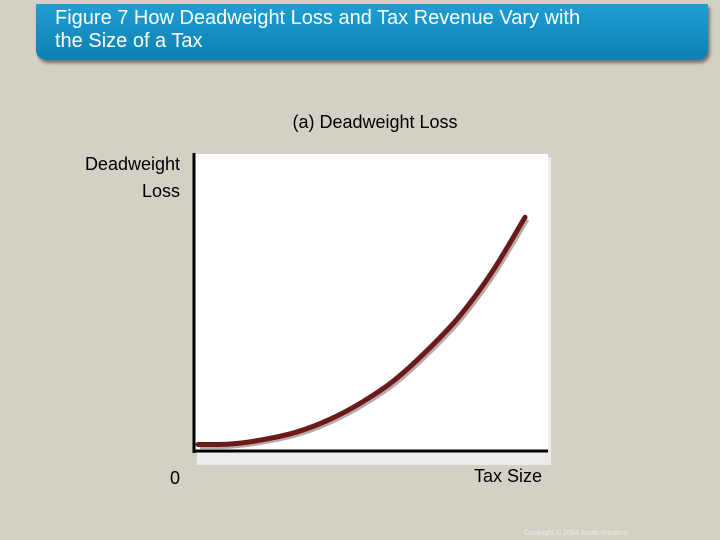 This screenshot has height=540, width=720. I want to click on y-axis-label-line-2: Loss, so click(161, 191).